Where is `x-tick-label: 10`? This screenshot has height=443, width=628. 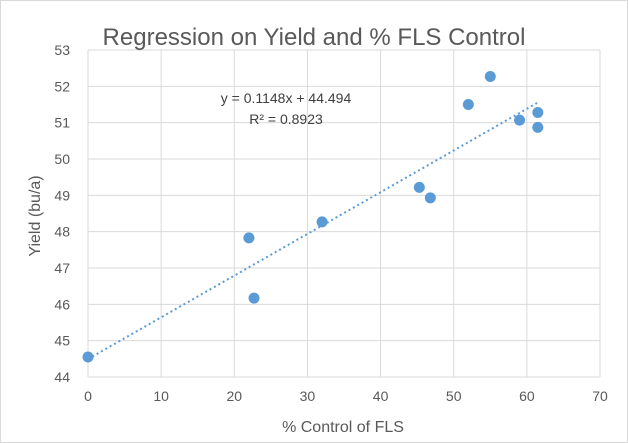 x-tick-label: 10 is located at coordinates (161, 396).